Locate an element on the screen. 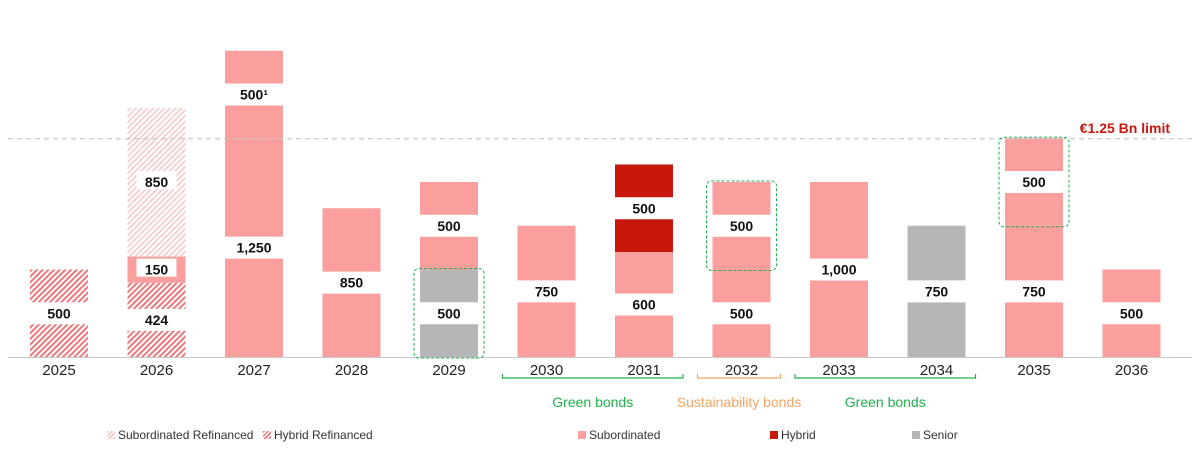 This screenshot has width=1200, height=451. legend-item-hybrid: Hybrid is located at coordinates (793, 435).